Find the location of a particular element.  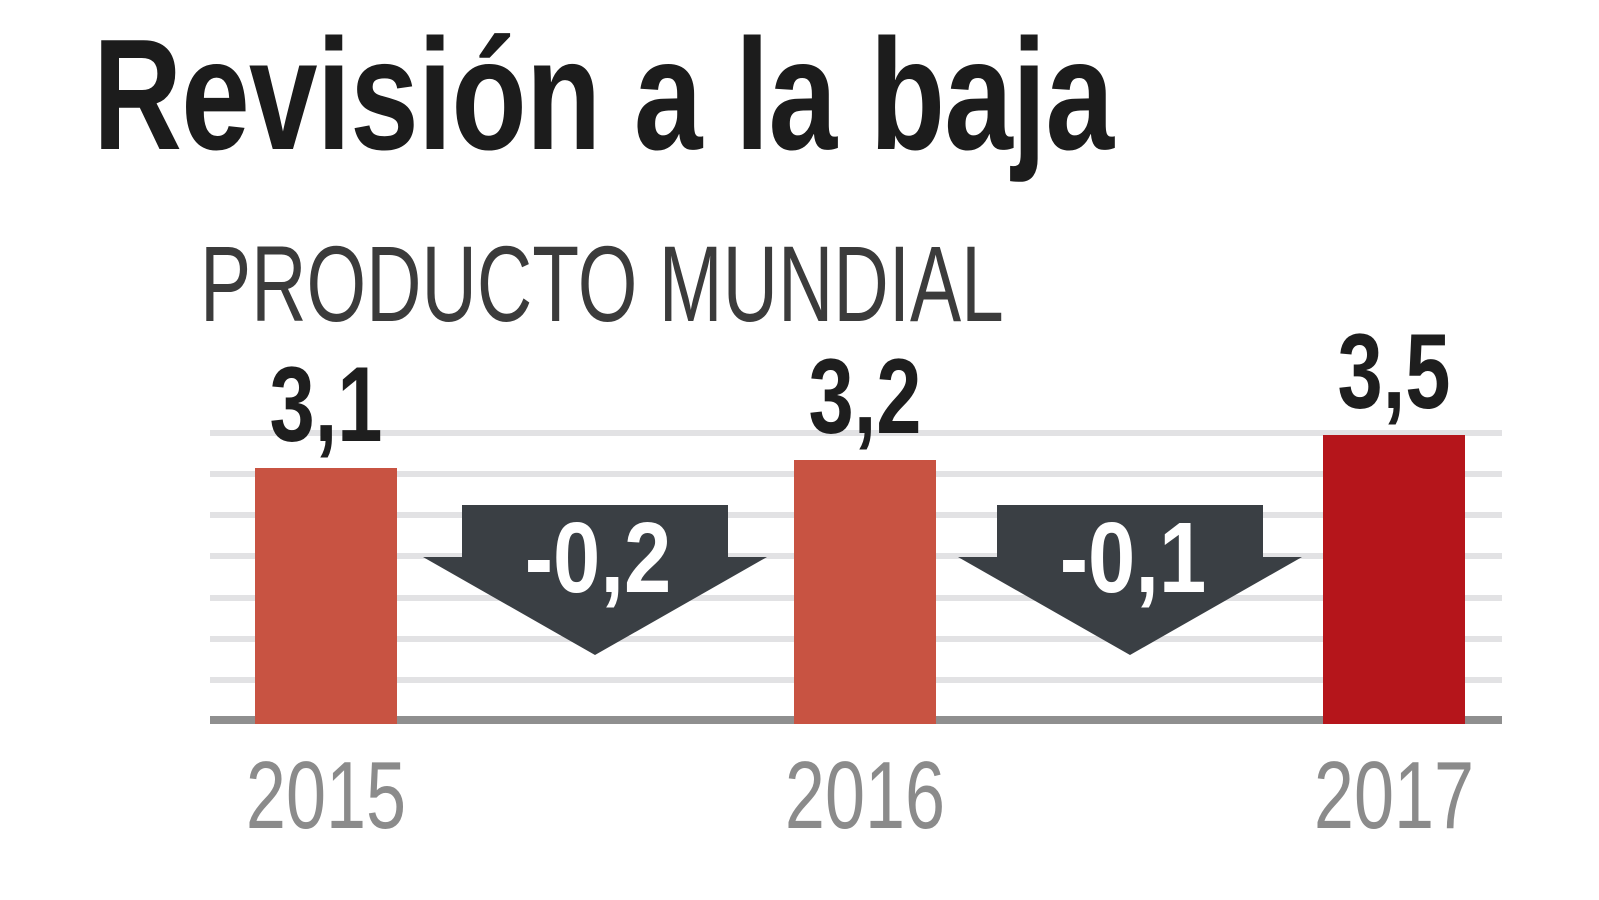

x-tick-2015: 2015 is located at coordinates (326, 795).